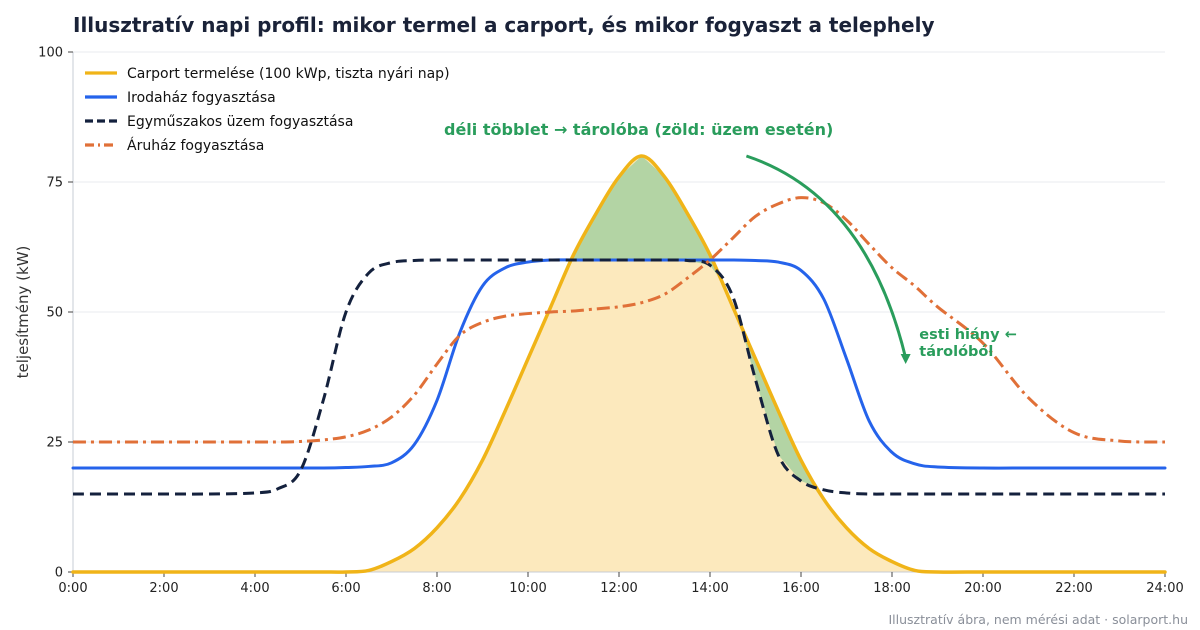 The image size is (1200, 630). I want to click on x-tick-label: 14:00, so click(709, 588).